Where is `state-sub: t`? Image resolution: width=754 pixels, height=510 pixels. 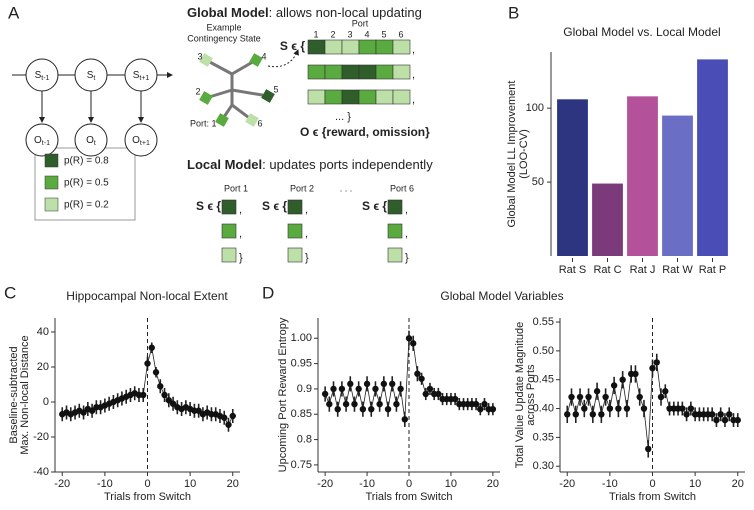
state-sub: t is located at coordinates (94, 78).